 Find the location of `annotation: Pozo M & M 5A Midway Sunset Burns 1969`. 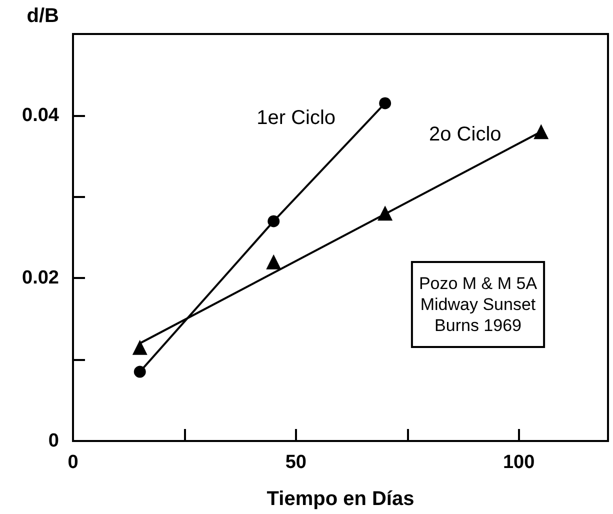

annotation: Pozo M & M 5A Midway Sunset Burns 1969 is located at coordinates (478, 304).